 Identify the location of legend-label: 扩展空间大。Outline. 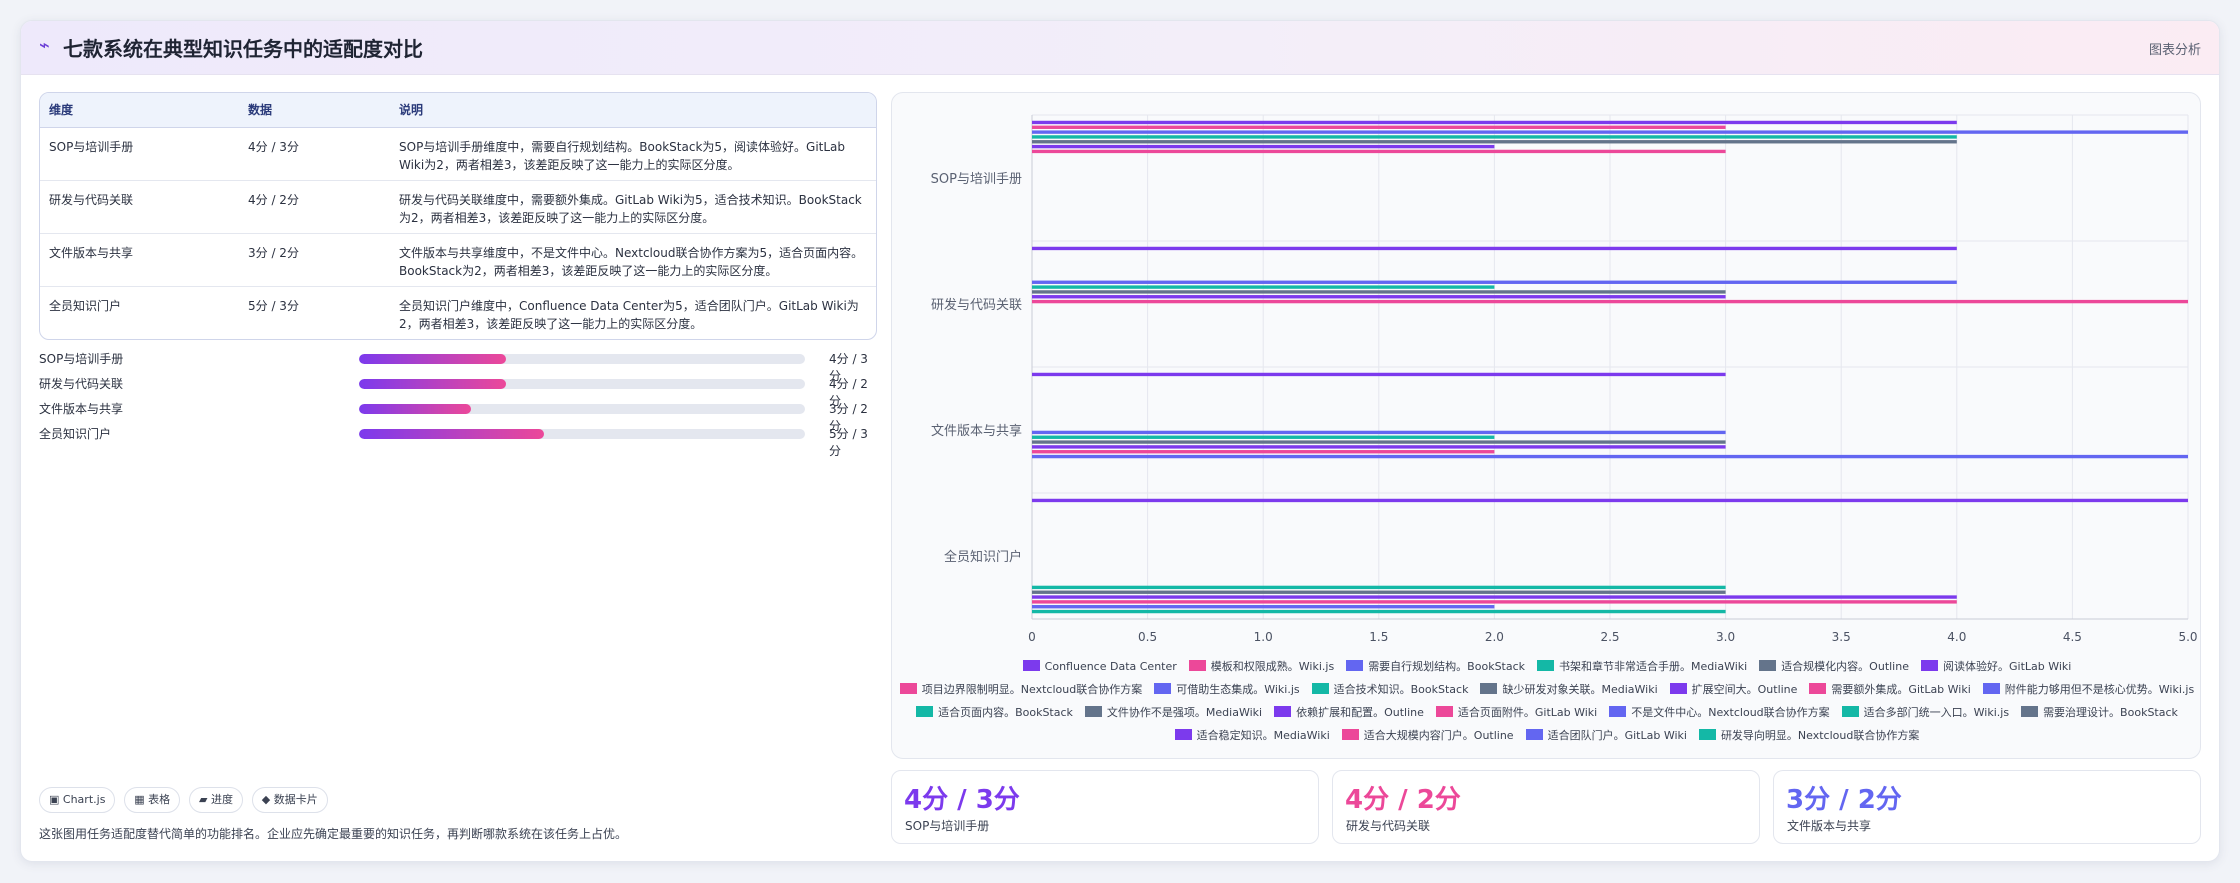
(1744, 689).